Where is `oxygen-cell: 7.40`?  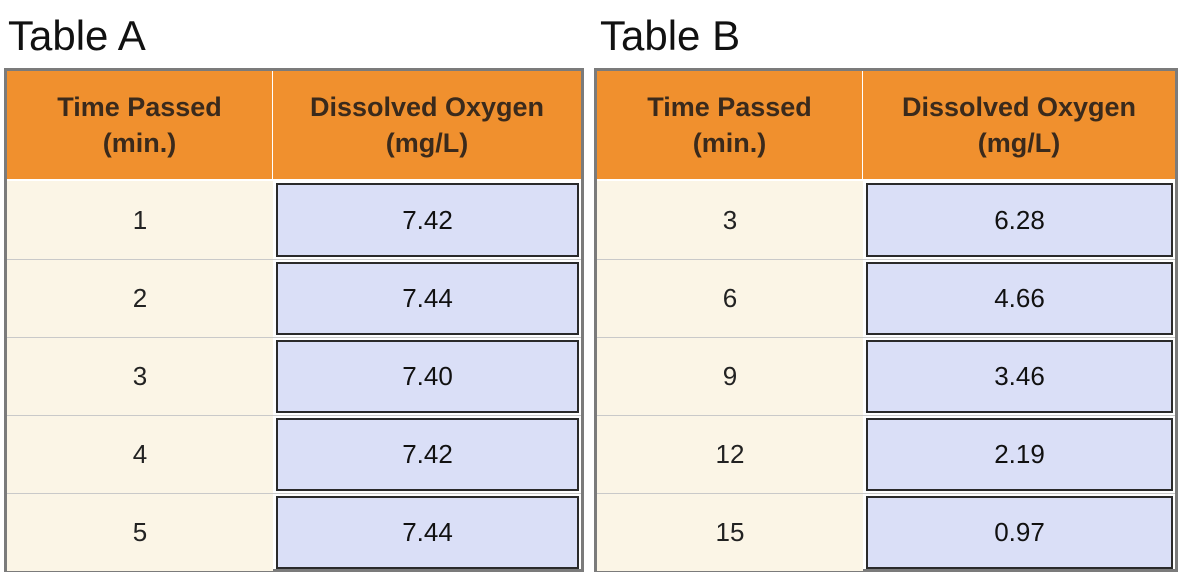 oxygen-cell: 7.40 is located at coordinates (427, 376).